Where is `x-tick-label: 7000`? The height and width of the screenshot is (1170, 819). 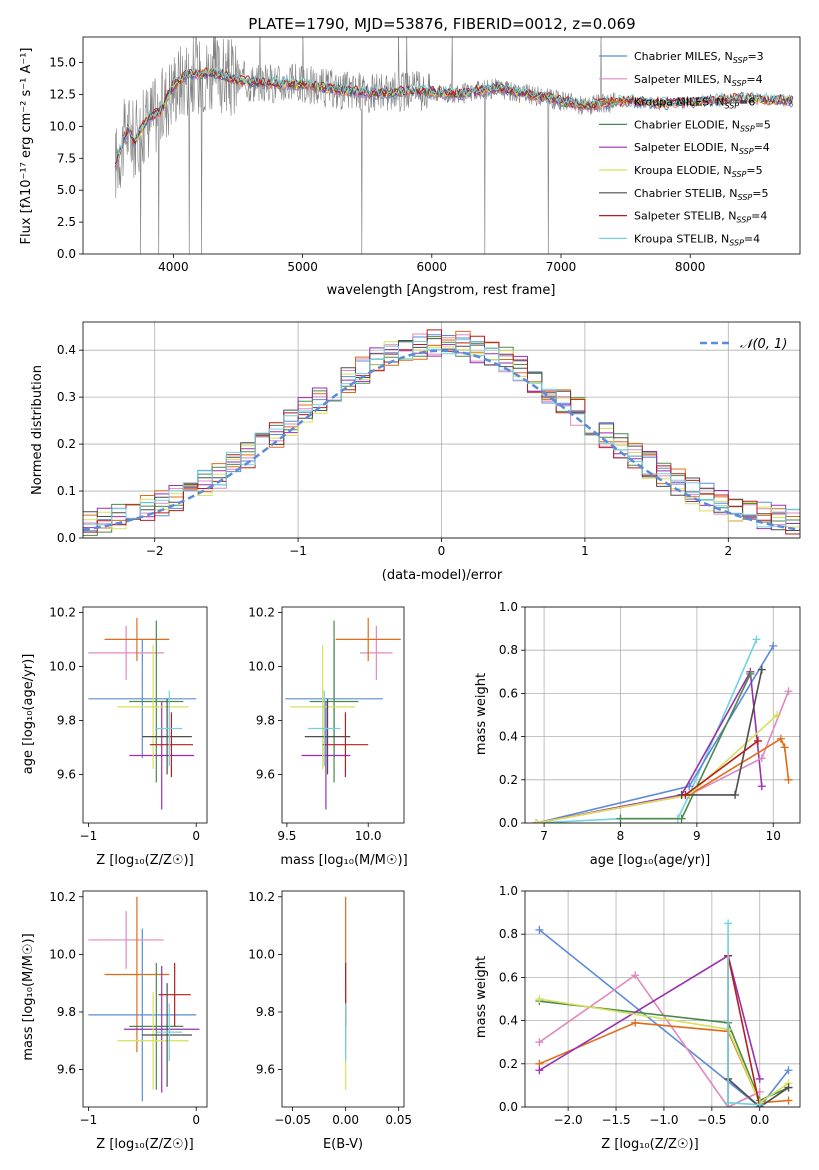
x-tick-label: 7000 is located at coordinates (561, 267).